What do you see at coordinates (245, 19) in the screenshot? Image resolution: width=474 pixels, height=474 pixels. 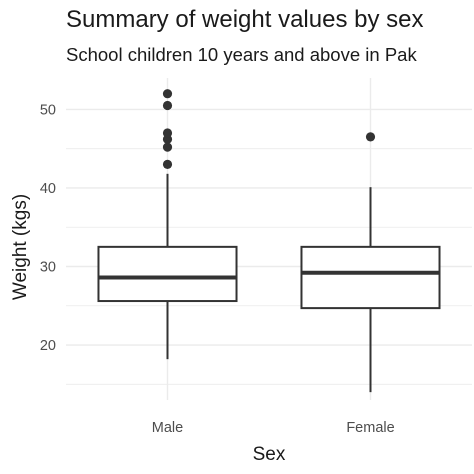 I see `chart-title: Summary of weight values by sex` at bounding box center [245, 19].